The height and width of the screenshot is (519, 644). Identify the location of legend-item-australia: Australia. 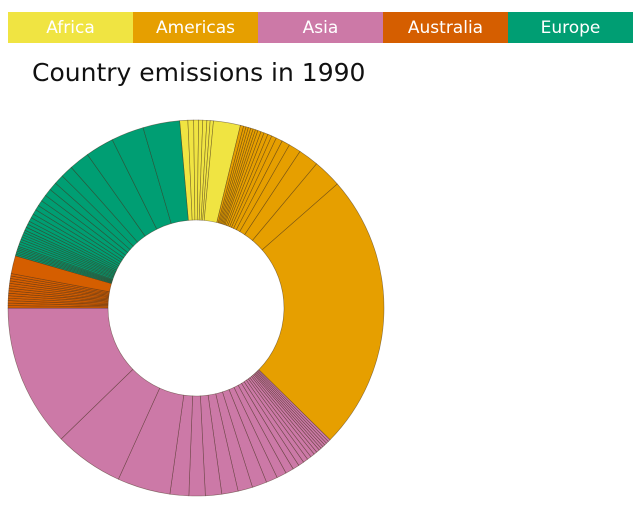
(445, 27).